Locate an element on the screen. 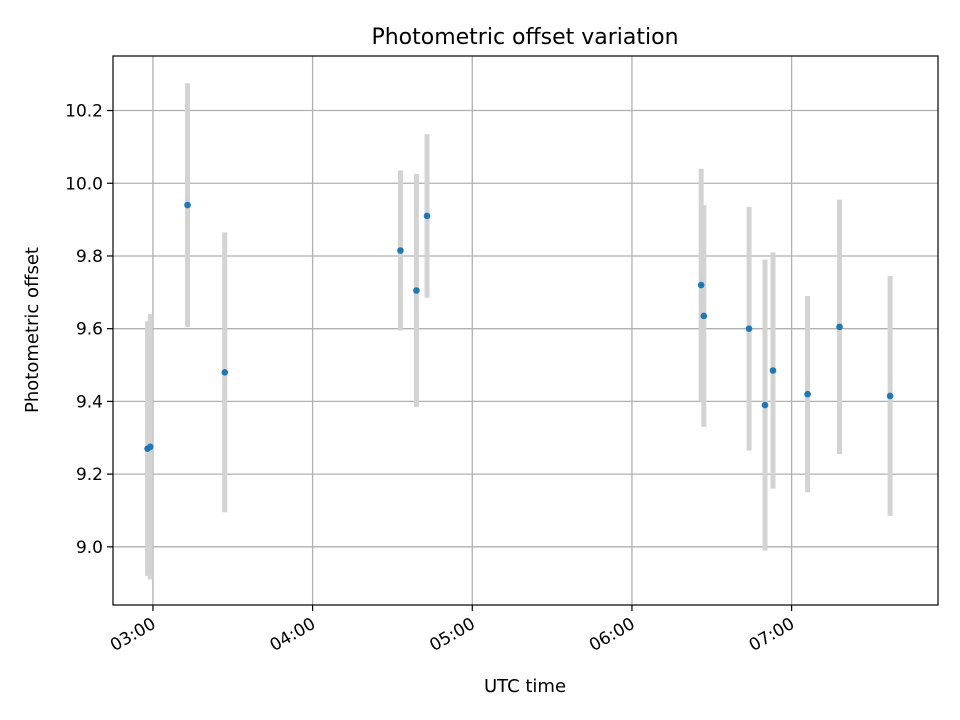 The width and height of the screenshot is (960, 720). x-tick-label: 06:00 is located at coordinates (612, 635).